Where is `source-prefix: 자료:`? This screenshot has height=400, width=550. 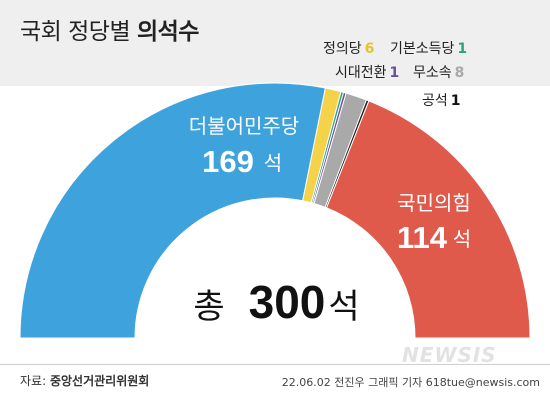
source-prefix: 자료: is located at coordinates (33, 381).